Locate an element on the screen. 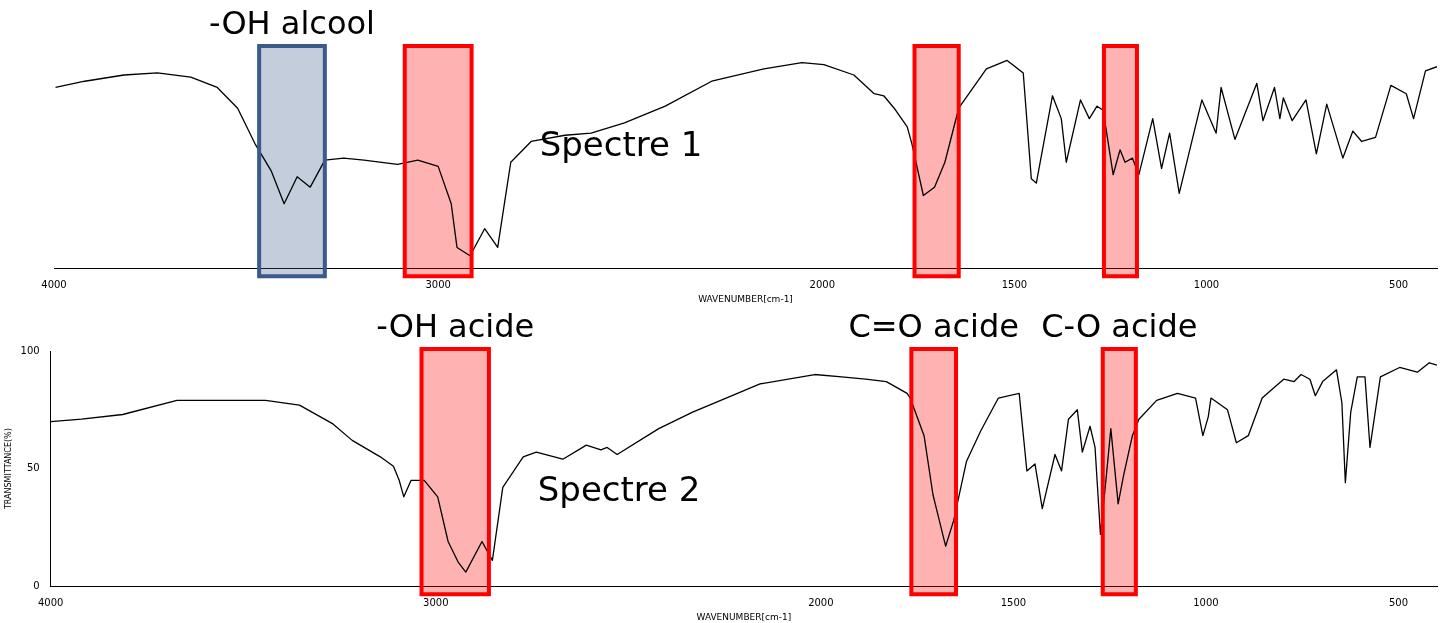  y-tick-label: 100 is located at coordinates (30, 350).